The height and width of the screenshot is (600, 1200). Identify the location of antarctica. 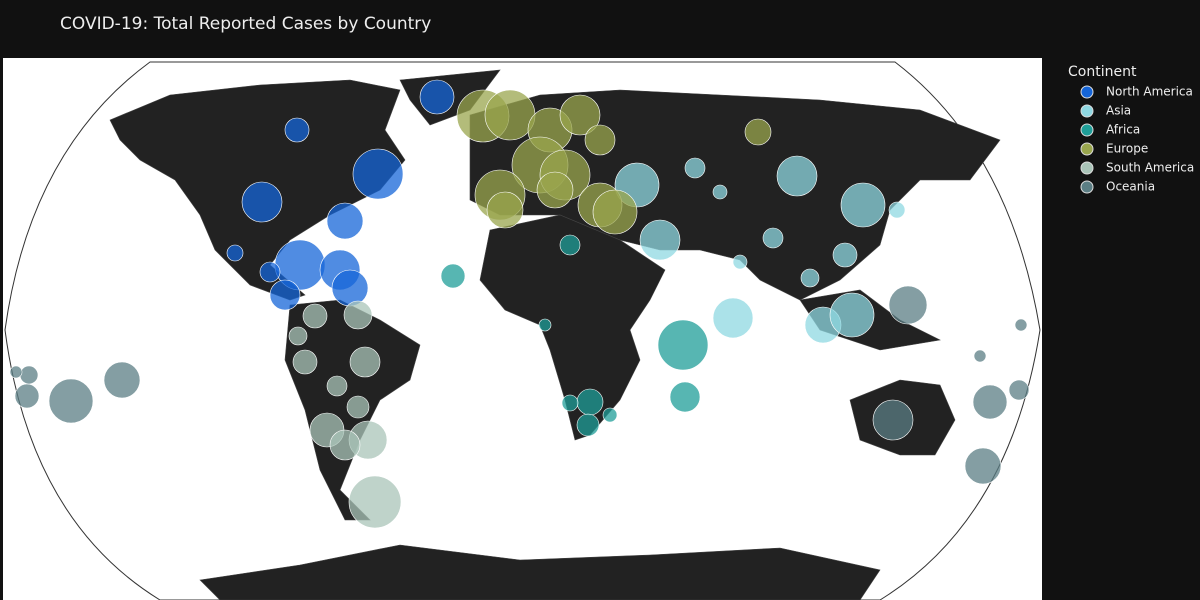
(540, 572).